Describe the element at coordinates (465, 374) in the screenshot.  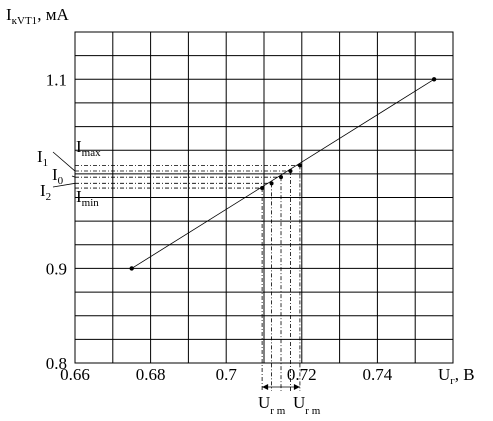
I see `x-axis-title-unit: , В` at that location.